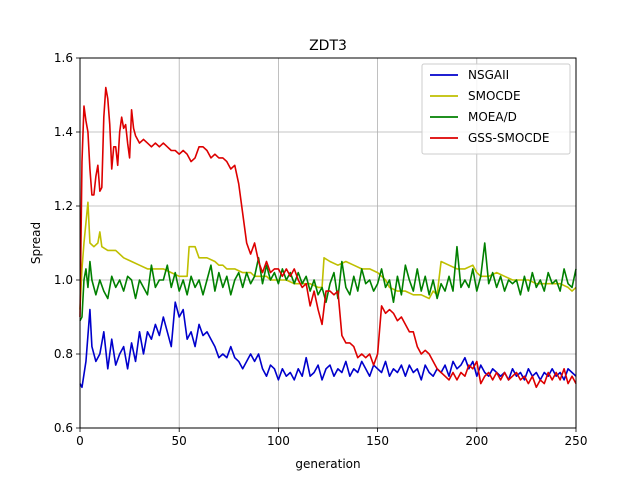  Describe the element at coordinates (63, 206) in the screenshot. I see `y-tick-label: 1.2` at that location.